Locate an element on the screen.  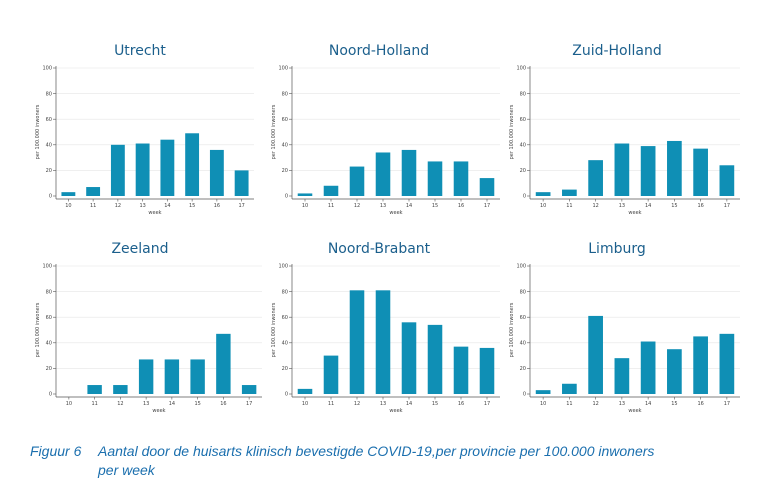
chart-title: Zuid-Holland is located at coordinates (617, 51).